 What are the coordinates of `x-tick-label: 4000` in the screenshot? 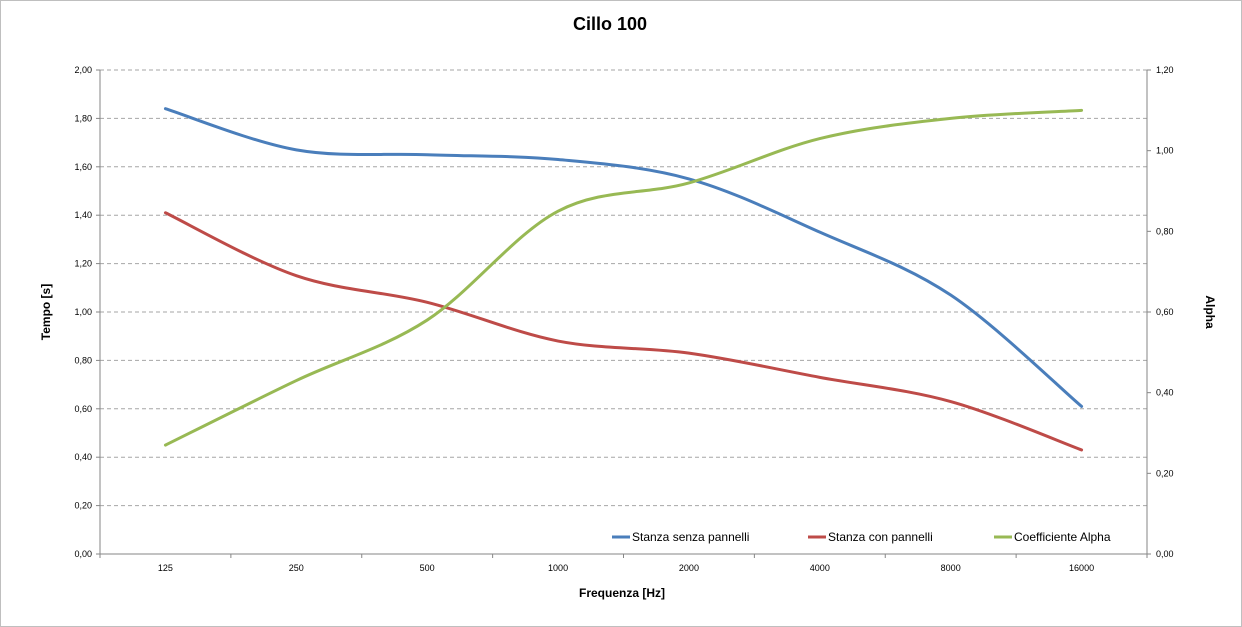 It's located at (820, 568).